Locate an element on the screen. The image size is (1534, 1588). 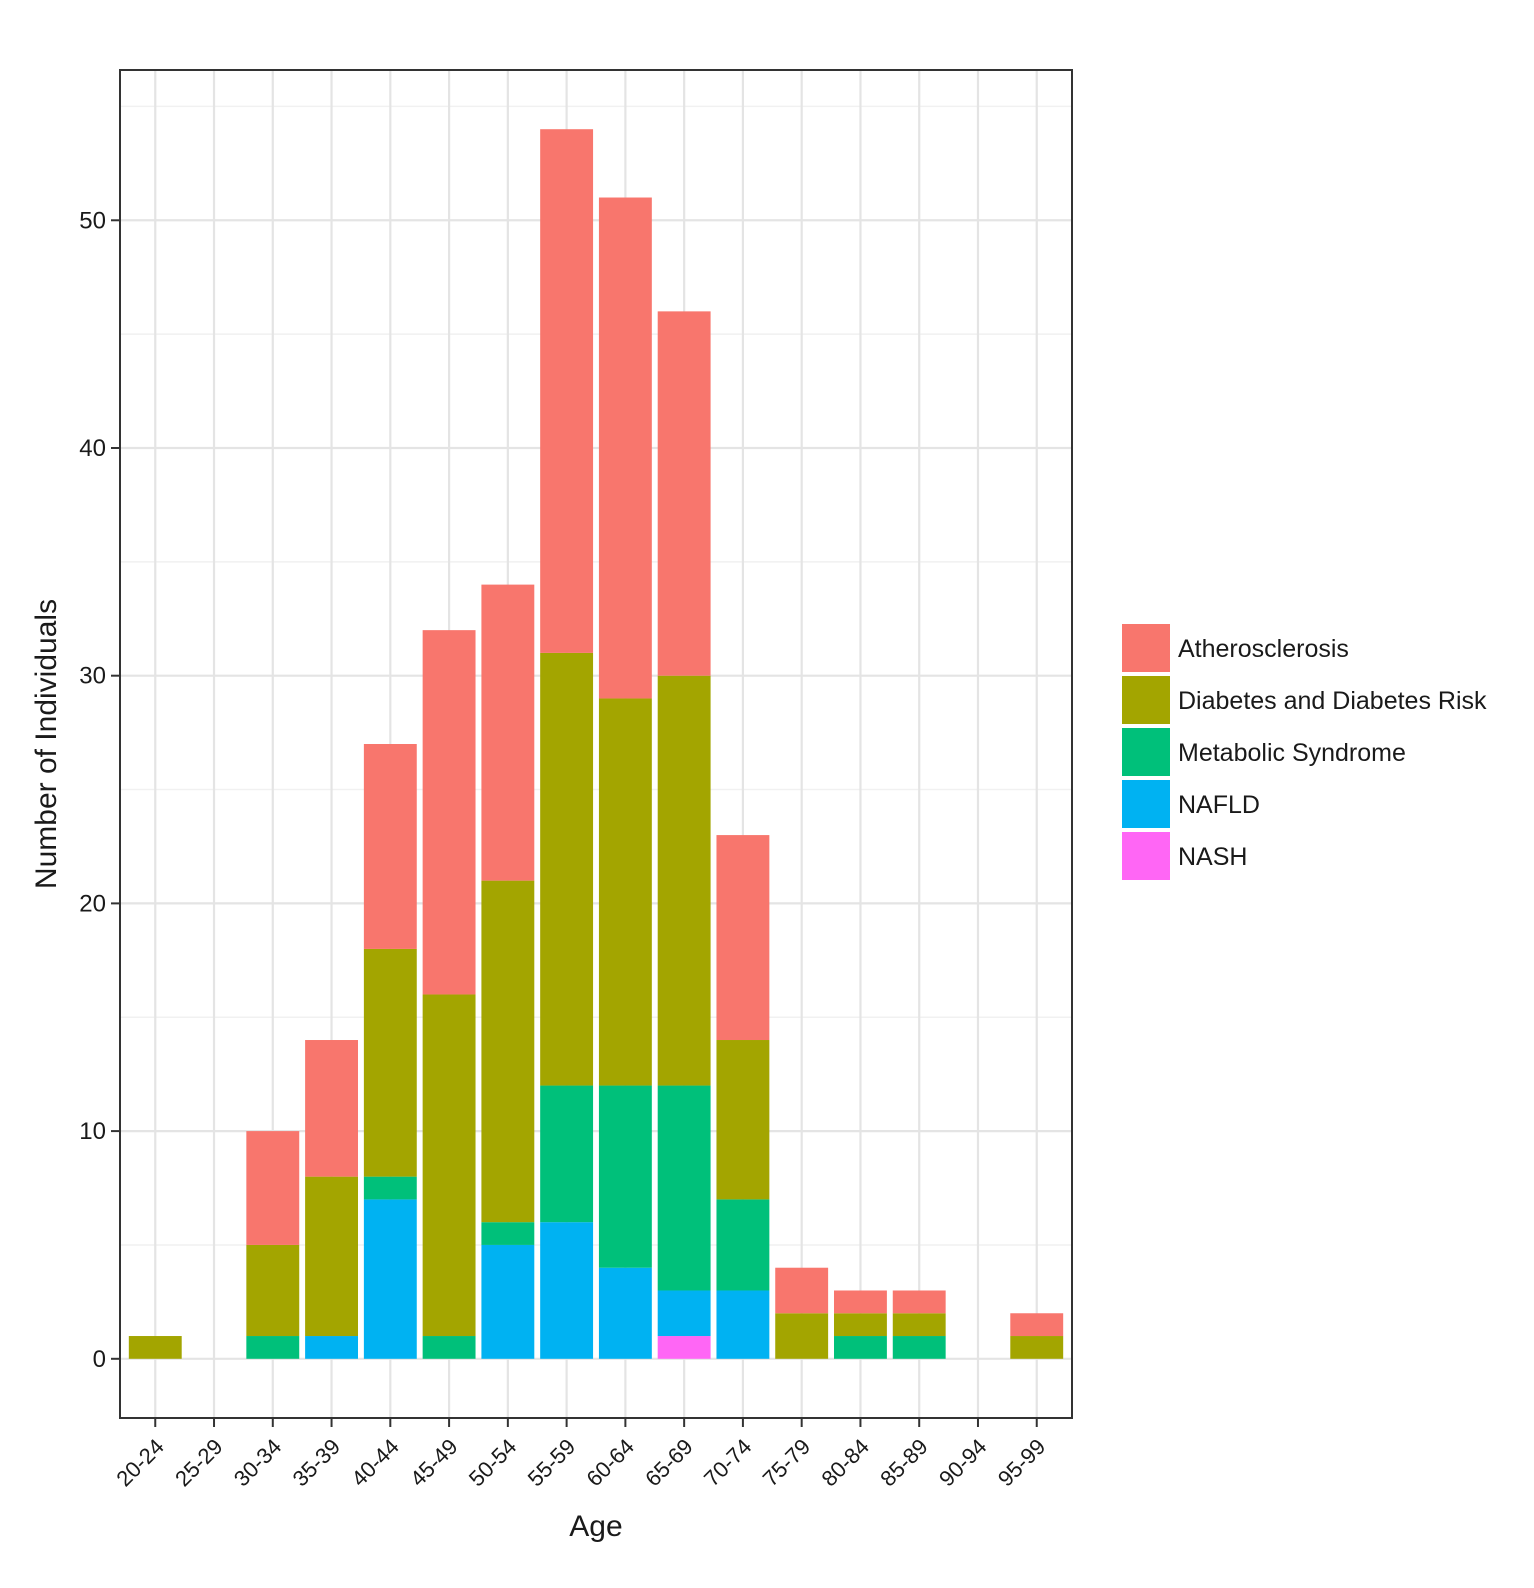
bar-65-69-diabetes-and-diabetes-risk is located at coordinates (684, 880).